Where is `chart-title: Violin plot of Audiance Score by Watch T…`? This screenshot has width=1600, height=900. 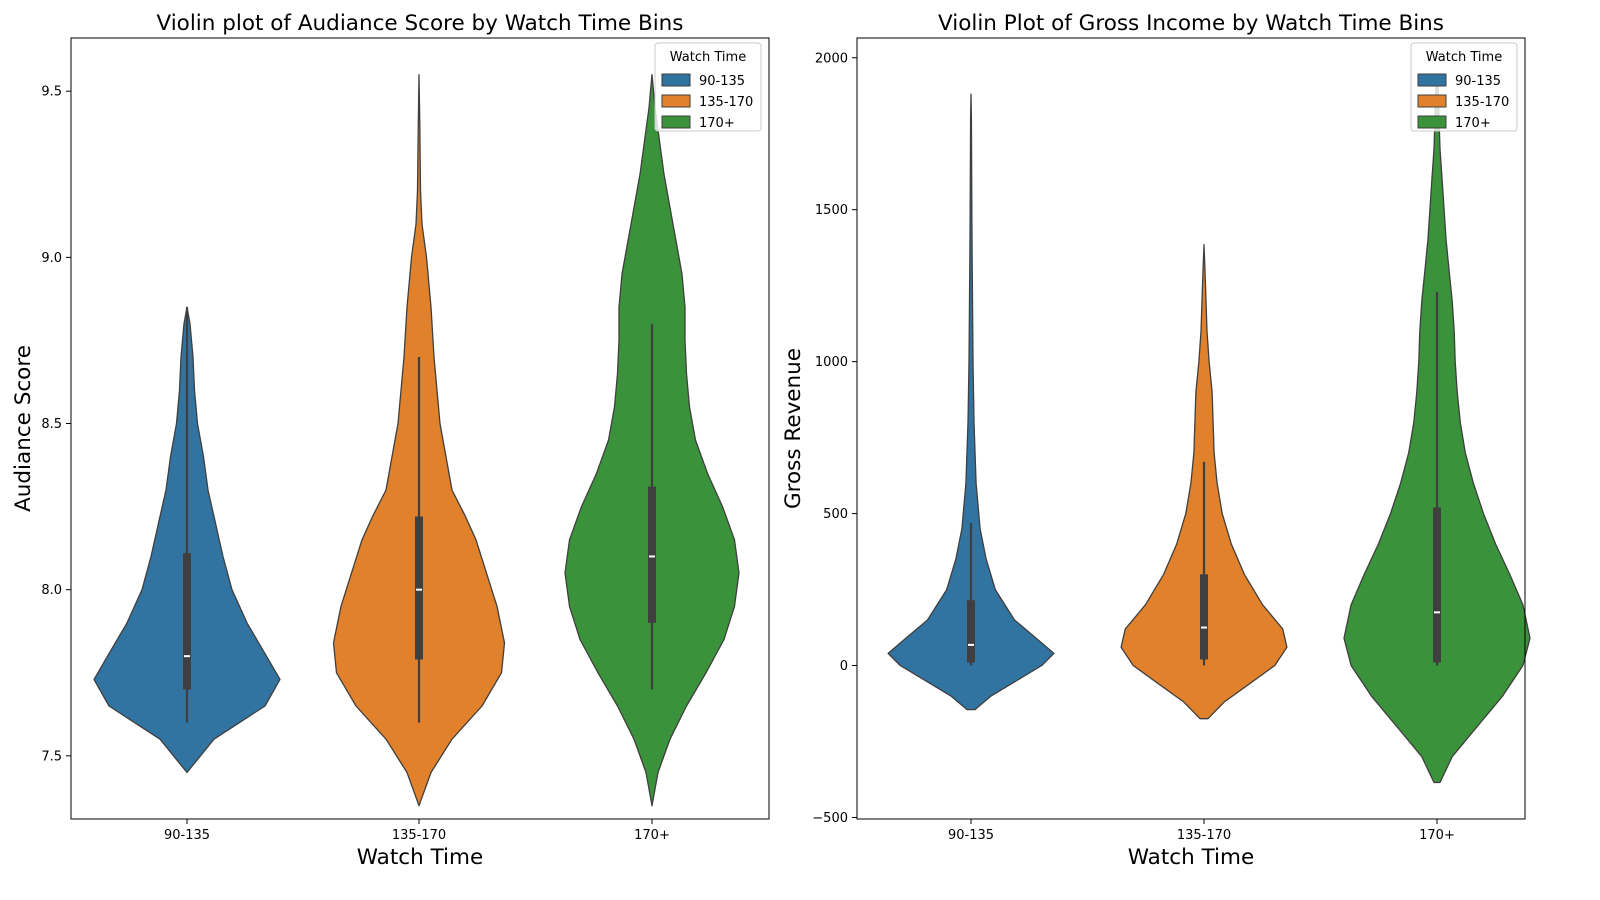 chart-title: Violin plot of Audiance Score by Watch T… is located at coordinates (419, 23).